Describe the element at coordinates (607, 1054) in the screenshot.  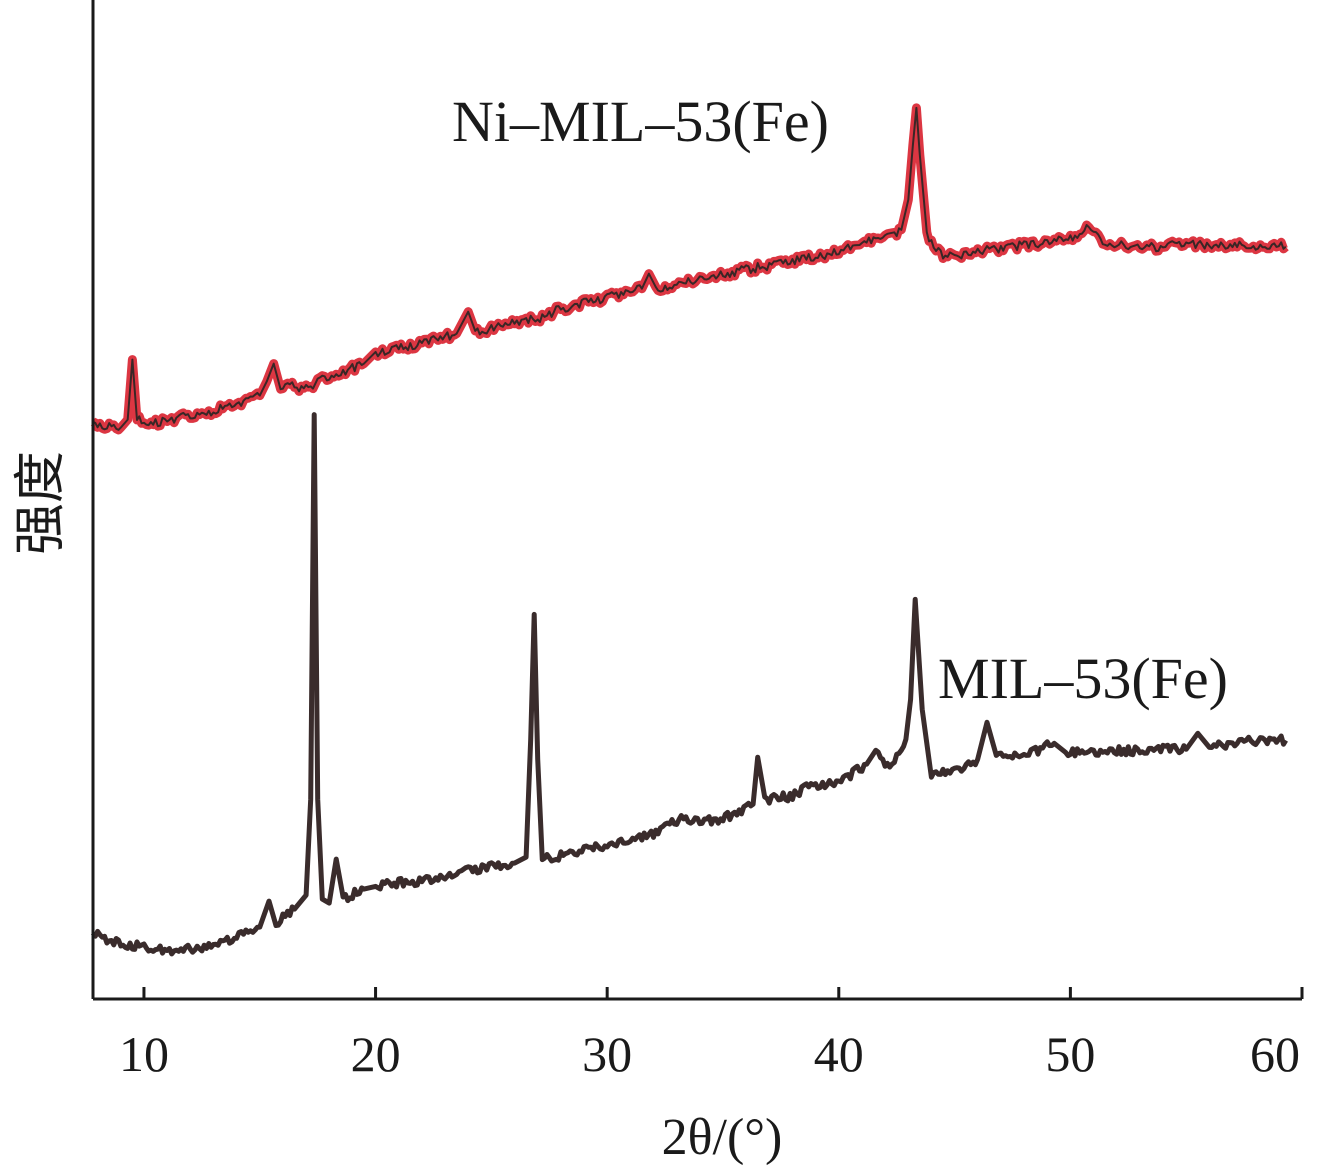
I see `x-tick-label-30: 30` at that location.